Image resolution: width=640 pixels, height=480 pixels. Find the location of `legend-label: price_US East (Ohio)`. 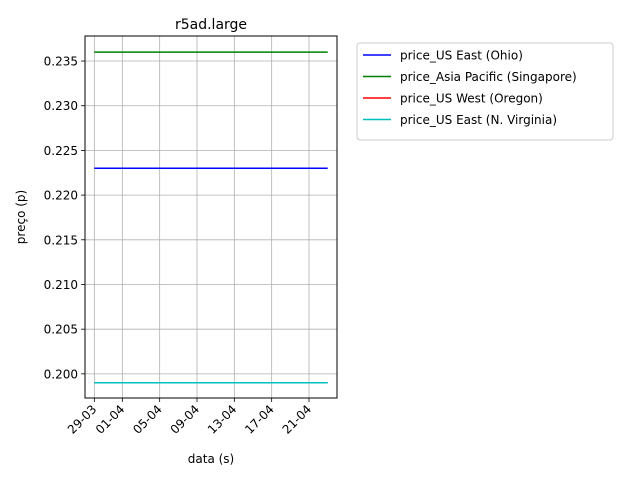

legend-label: price_US East (Ohio) is located at coordinates (461, 56).